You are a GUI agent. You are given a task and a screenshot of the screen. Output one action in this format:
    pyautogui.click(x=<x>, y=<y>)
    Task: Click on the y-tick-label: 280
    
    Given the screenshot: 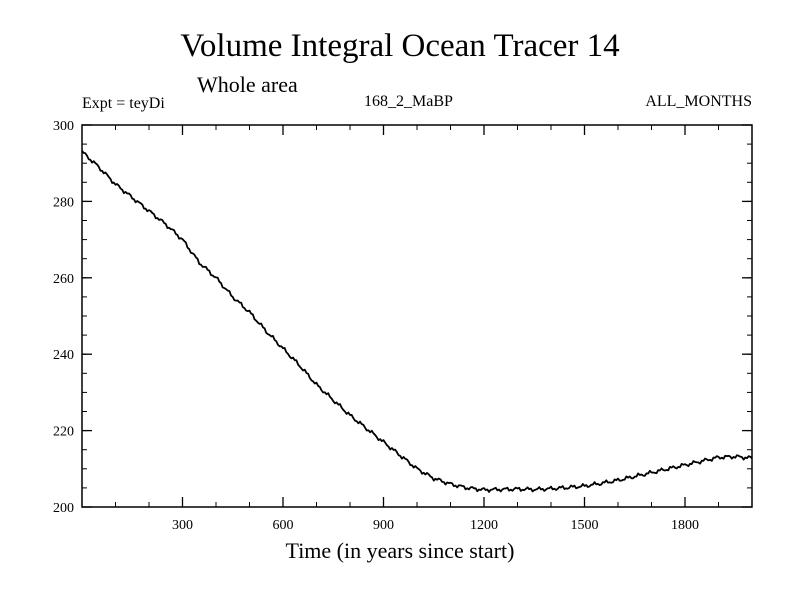 What is the action you would take?
    pyautogui.click(x=63, y=202)
    